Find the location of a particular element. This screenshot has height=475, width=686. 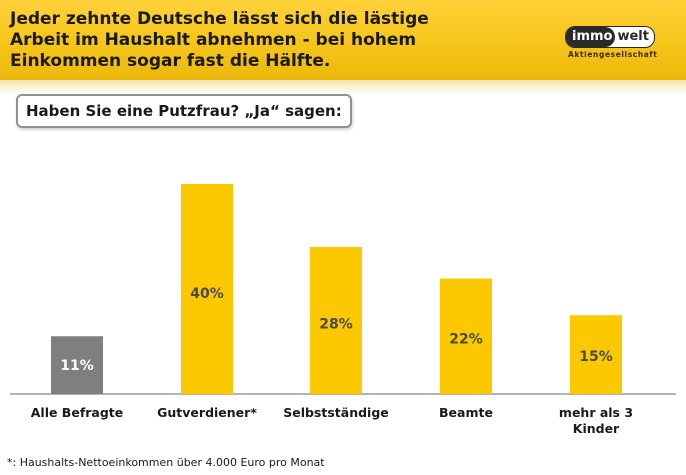

bar-selbstständige is located at coordinates (336, 320).